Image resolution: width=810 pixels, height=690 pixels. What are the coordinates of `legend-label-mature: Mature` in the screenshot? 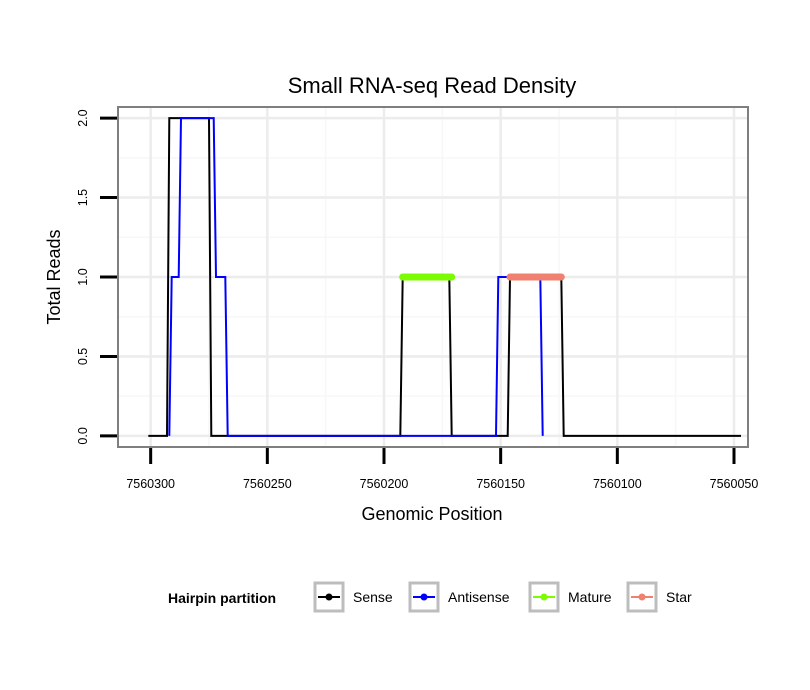 It's located at (590, 597).